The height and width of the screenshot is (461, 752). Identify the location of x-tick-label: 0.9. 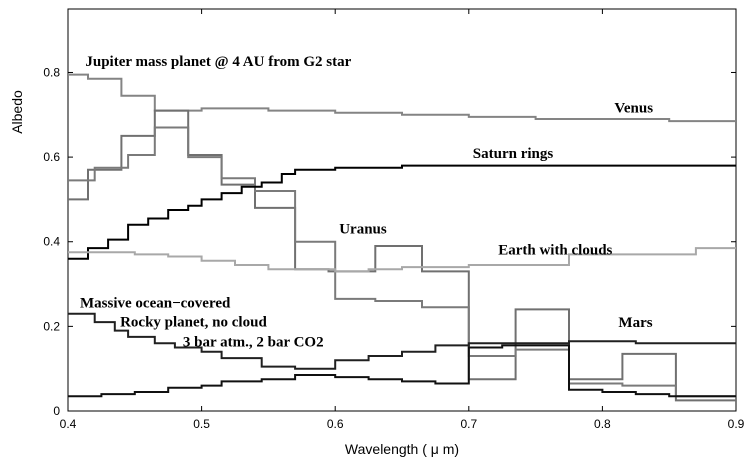
(736, 424).